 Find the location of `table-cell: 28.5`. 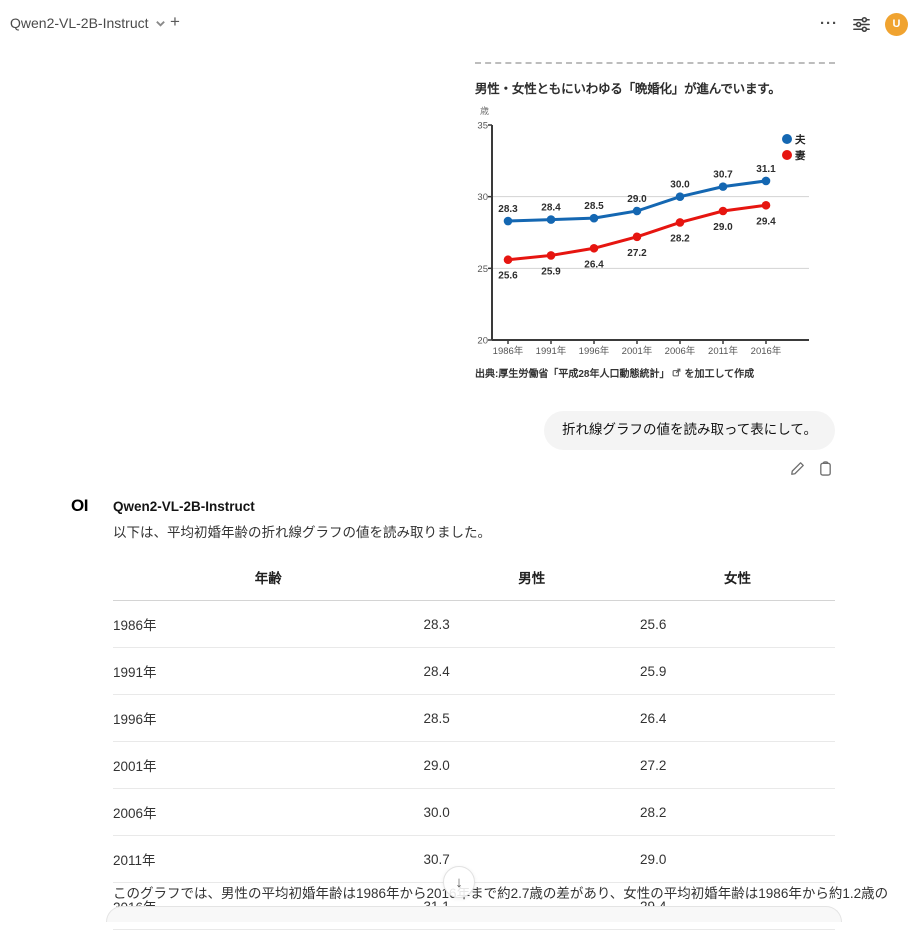

table-cell: 28.5 is located at coordinates (532, 718).